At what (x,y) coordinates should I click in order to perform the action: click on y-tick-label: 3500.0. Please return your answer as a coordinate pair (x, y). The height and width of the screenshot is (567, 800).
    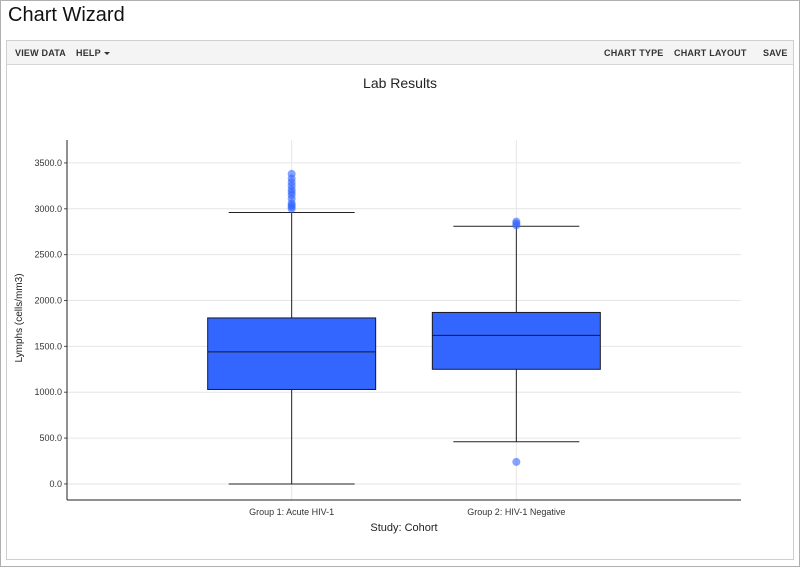
    Looking at the image, I should click on (48, 163).